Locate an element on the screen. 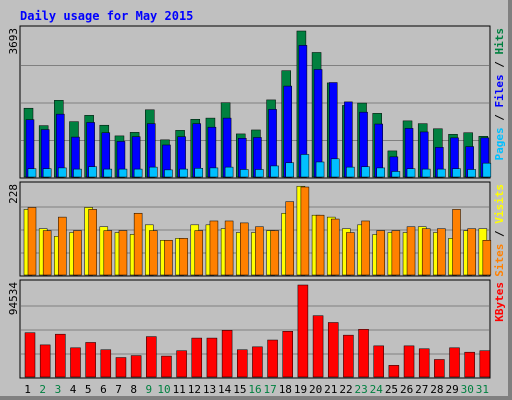 The width and height of the screenshot is (512, 400). day-label-28: 28 is located at coordinates (436, 389).